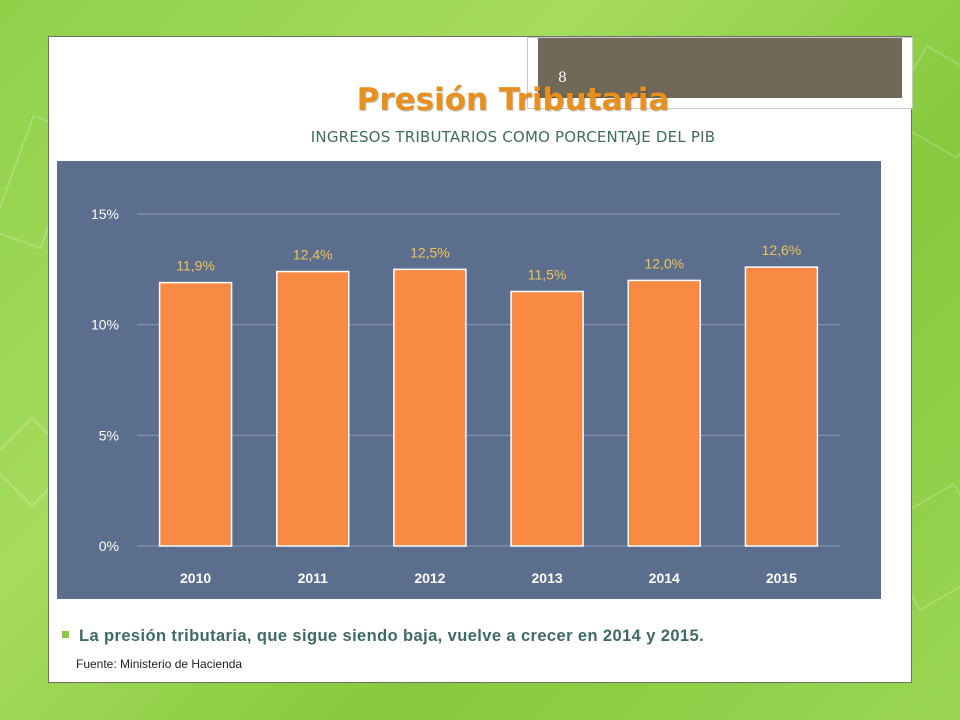  Describe the element at coordinates (562, 78) in the screenshot. I see `page-number: 8` at that location.